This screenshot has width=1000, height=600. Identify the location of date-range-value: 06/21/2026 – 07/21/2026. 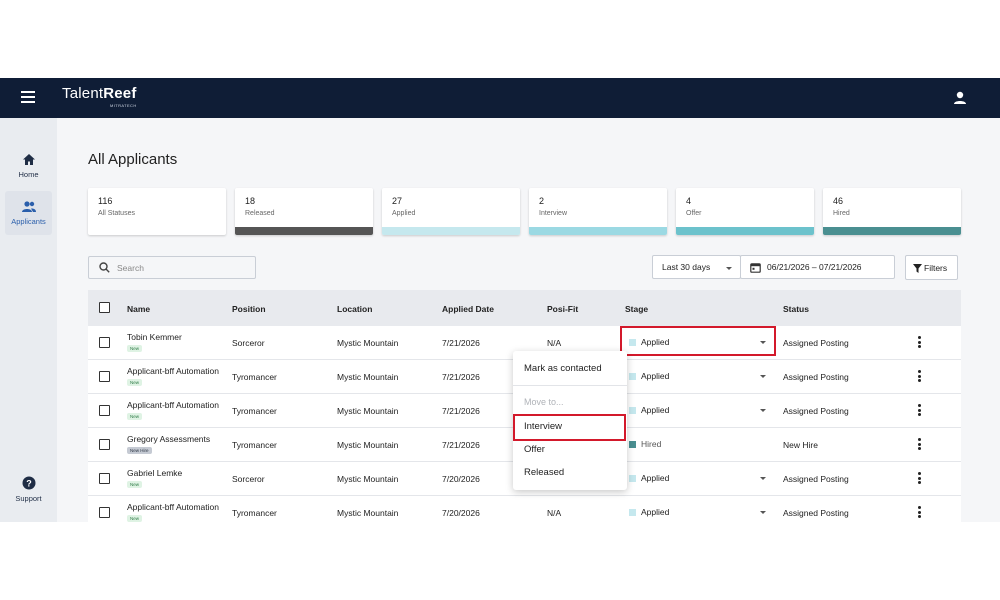
(814, 267).